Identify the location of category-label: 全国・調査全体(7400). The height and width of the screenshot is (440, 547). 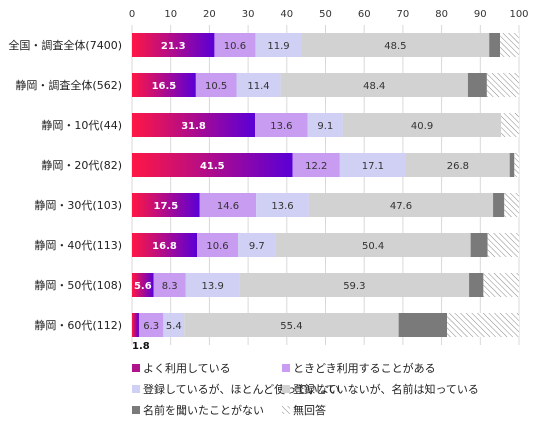
(65, 45).